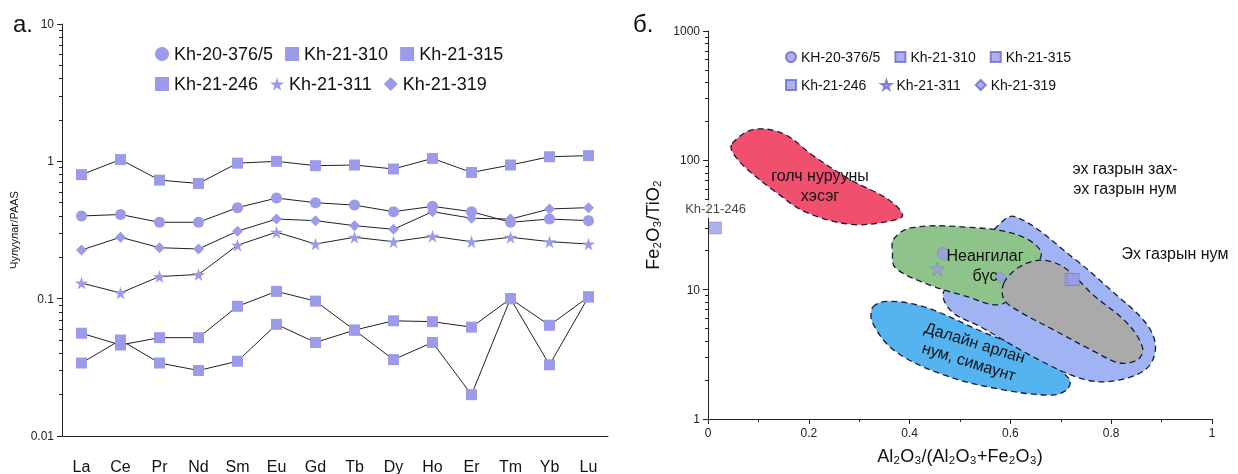 This screenshot has height=474, width=1238. What do you see at coordinates (841, 57) in the screenshot?
I see `legend-label: KH-20-376/5` at bounding box center [841, 57].